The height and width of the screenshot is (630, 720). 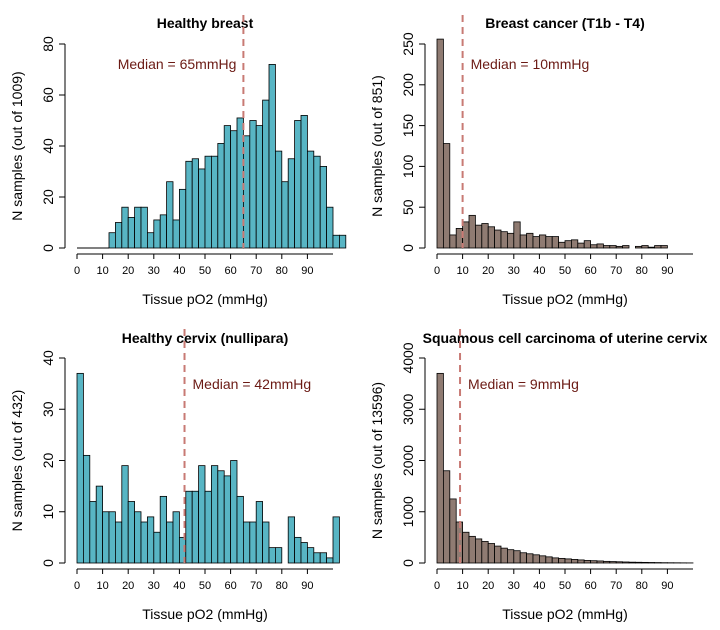 I want to click on y-tick-label: 40, so click(x=48, y=146).